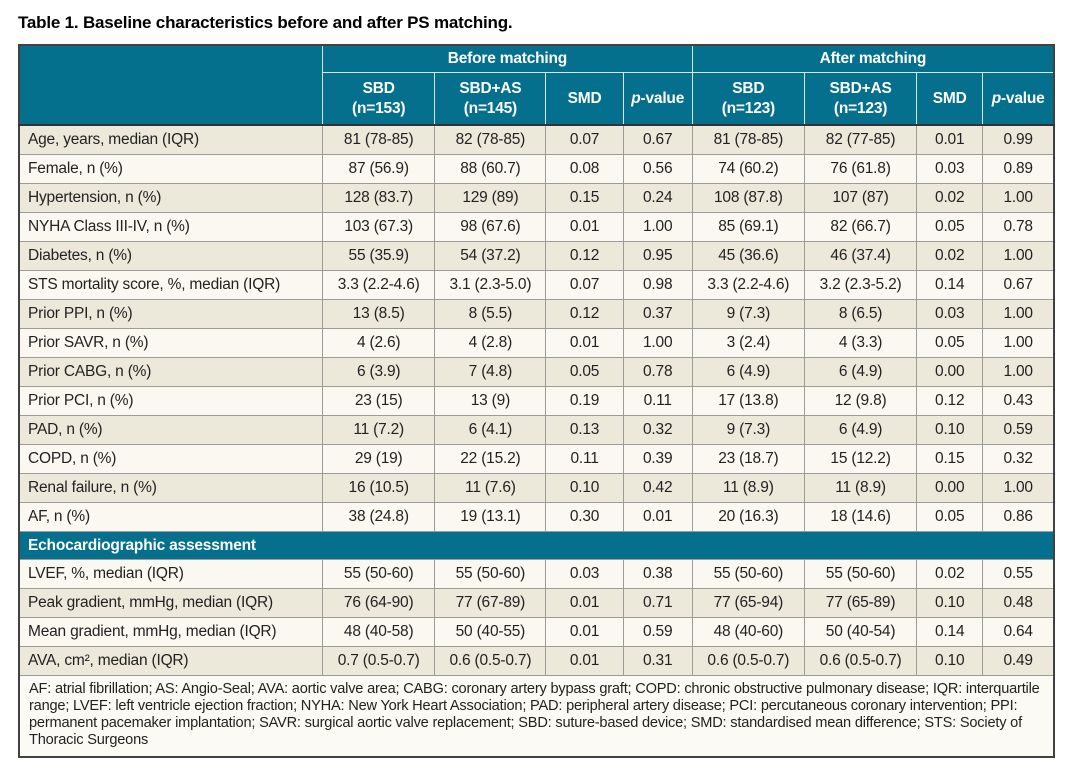 The width and height of the screenshot is (1070, 770). Describe the element at coordinates (860, 517) in the screenshot. I see `table-cell: 18 (14.6)` at that location.